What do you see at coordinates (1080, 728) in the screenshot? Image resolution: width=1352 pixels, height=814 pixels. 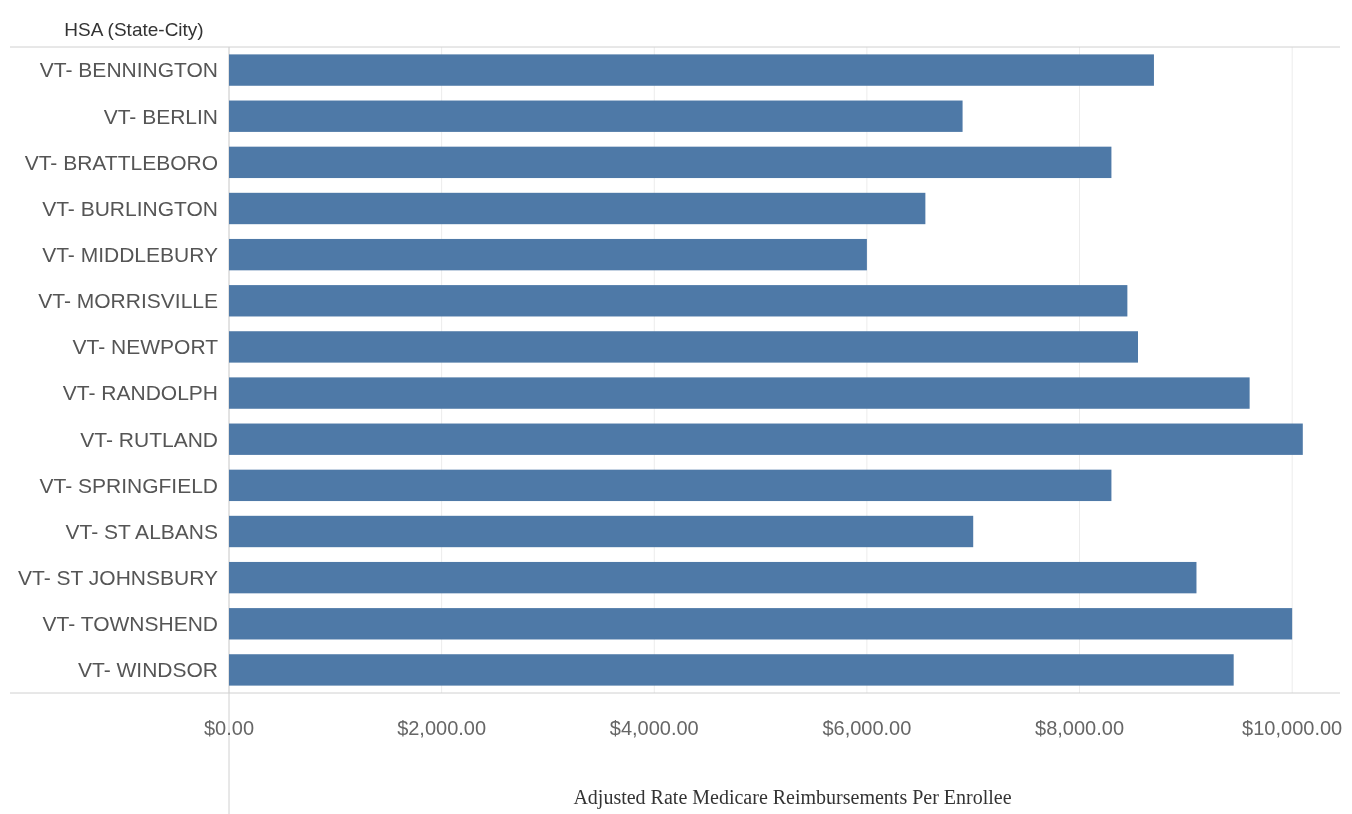 I see `x-tick-label: $8,000.00` at bounding box center [1080, 728].